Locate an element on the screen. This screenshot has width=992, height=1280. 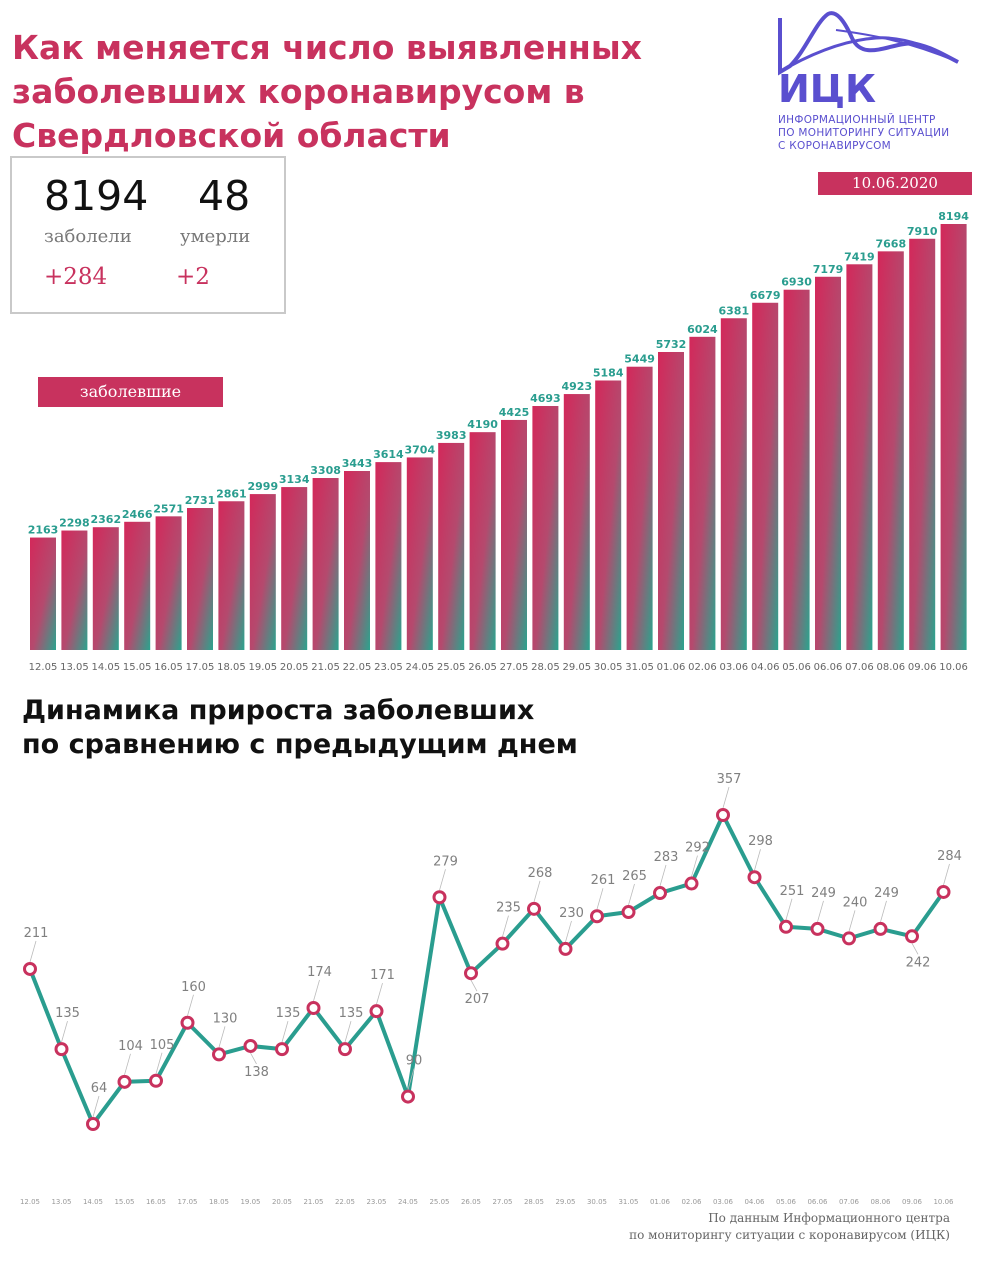
point-value-label: 298 is located at coordinates (760, 841).